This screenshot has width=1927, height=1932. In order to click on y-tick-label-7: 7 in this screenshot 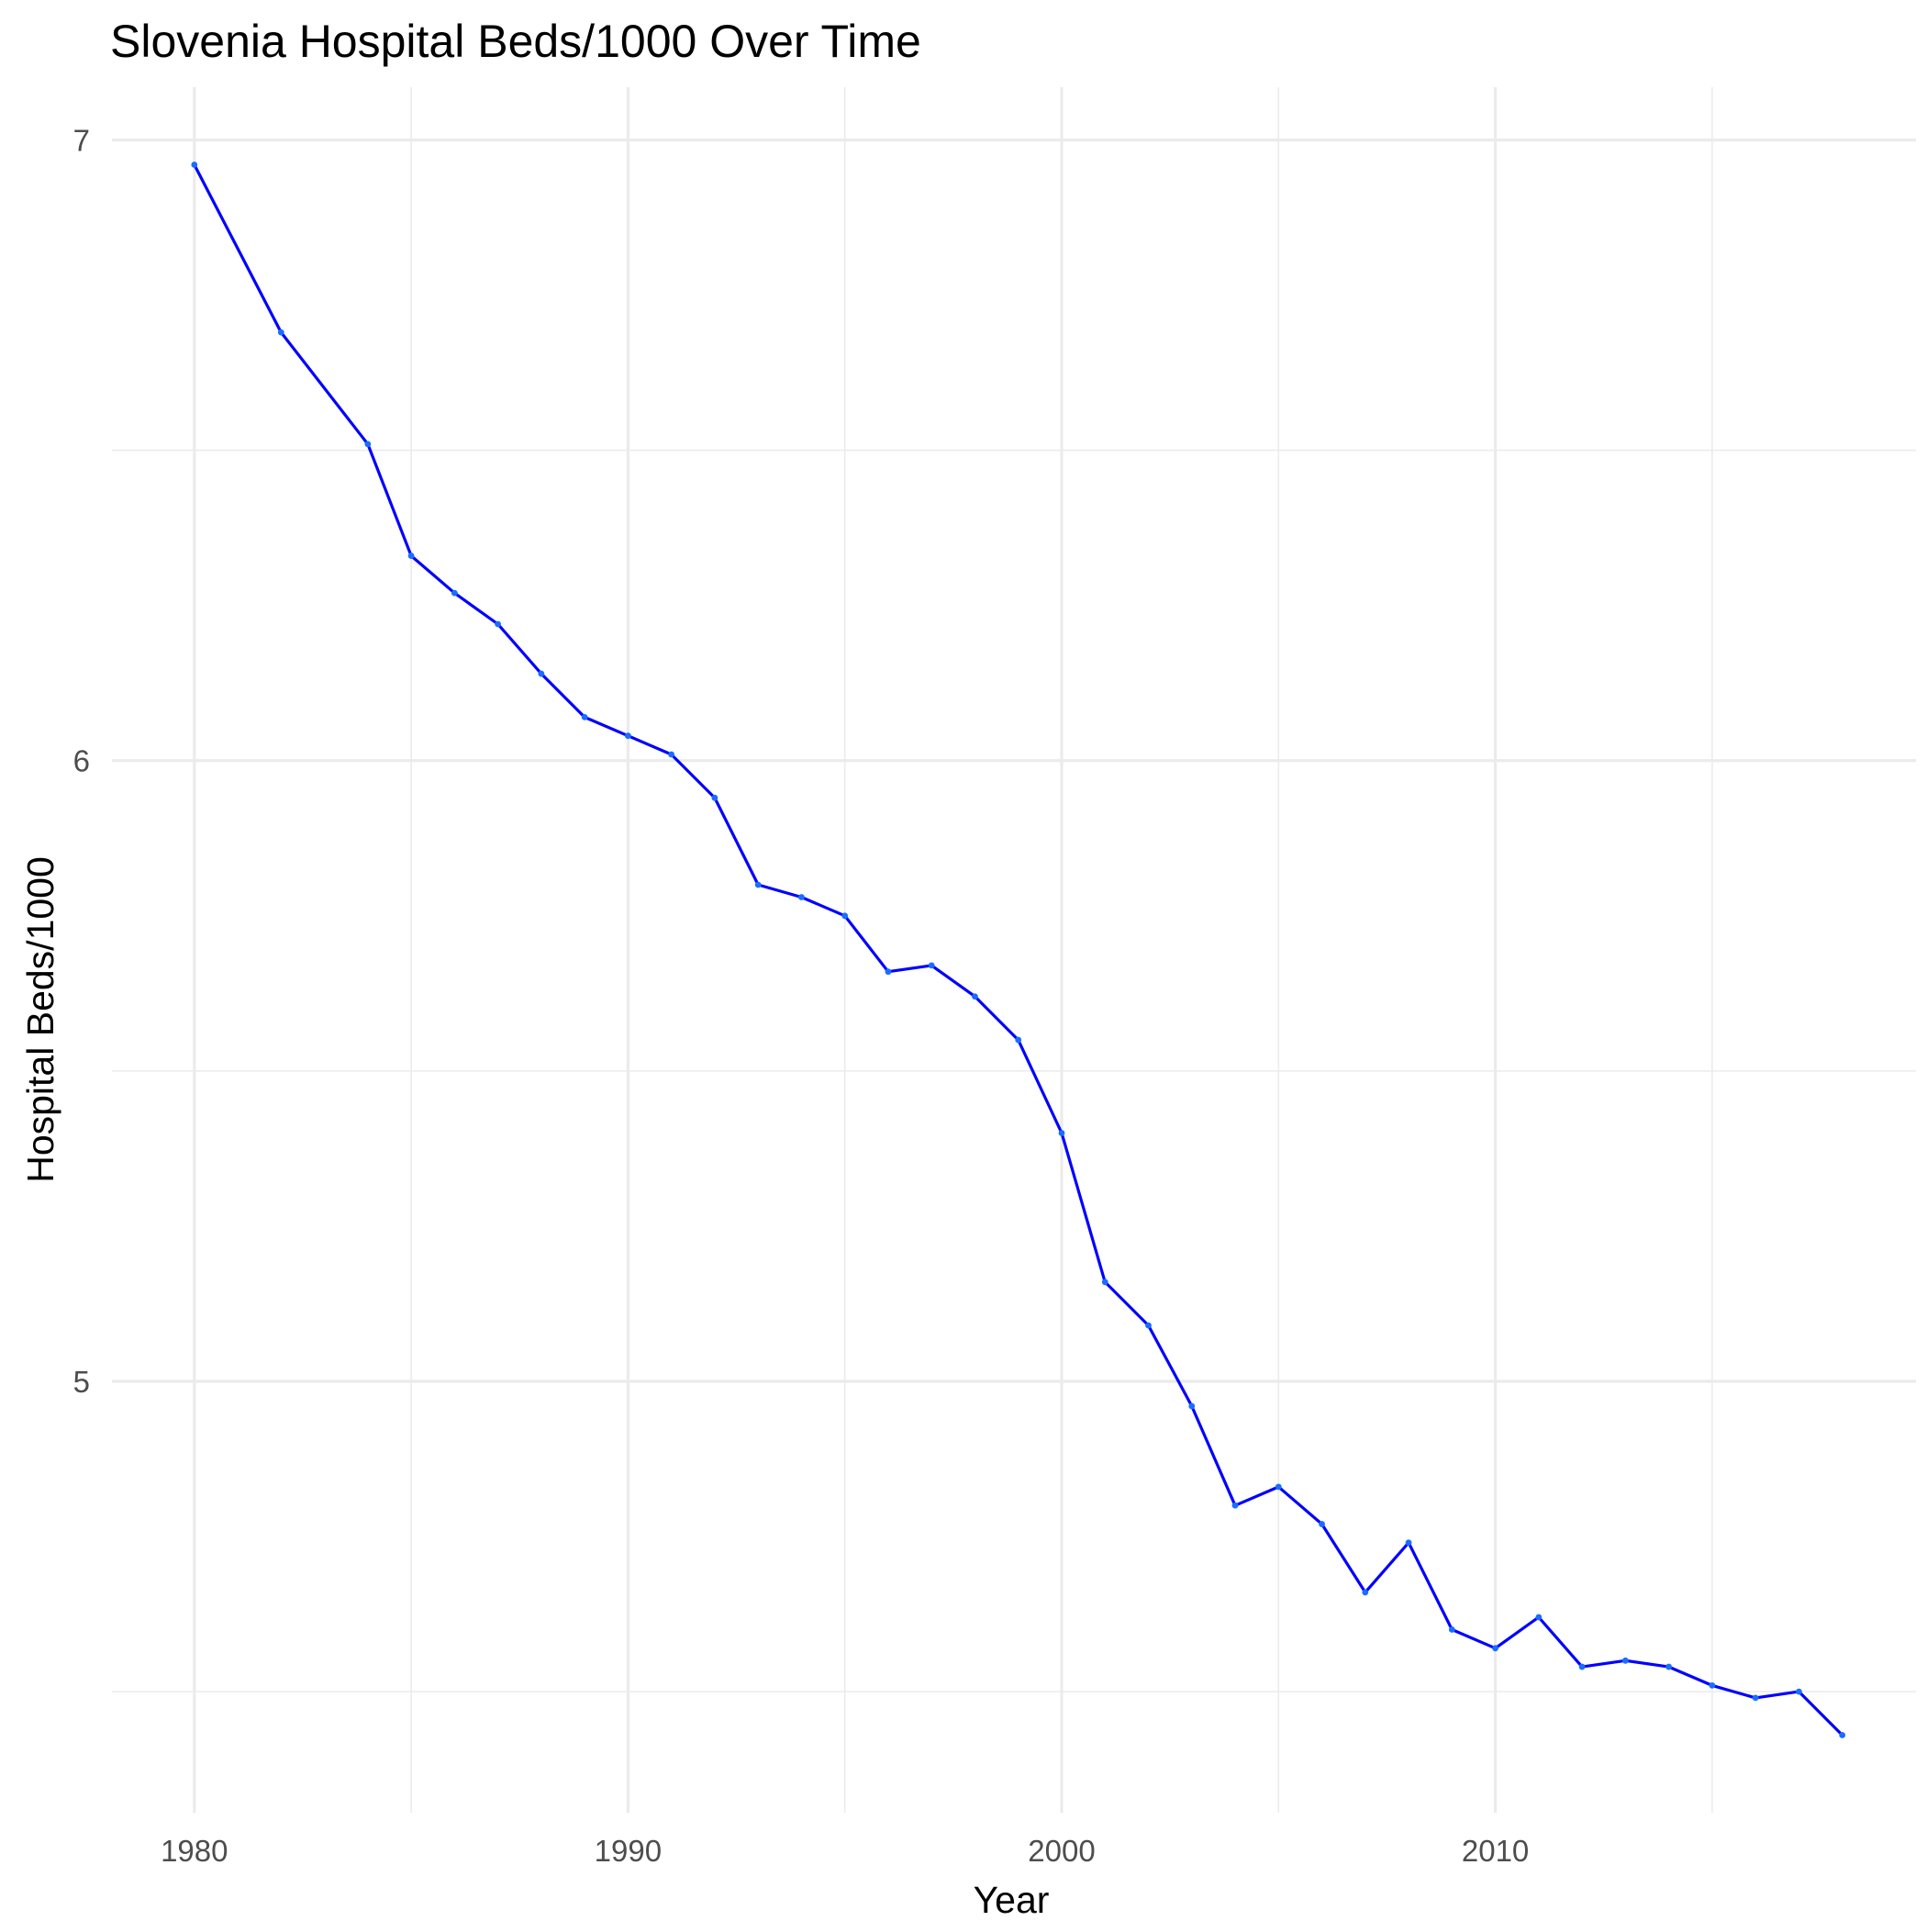, I will do `click(81, 140)`.